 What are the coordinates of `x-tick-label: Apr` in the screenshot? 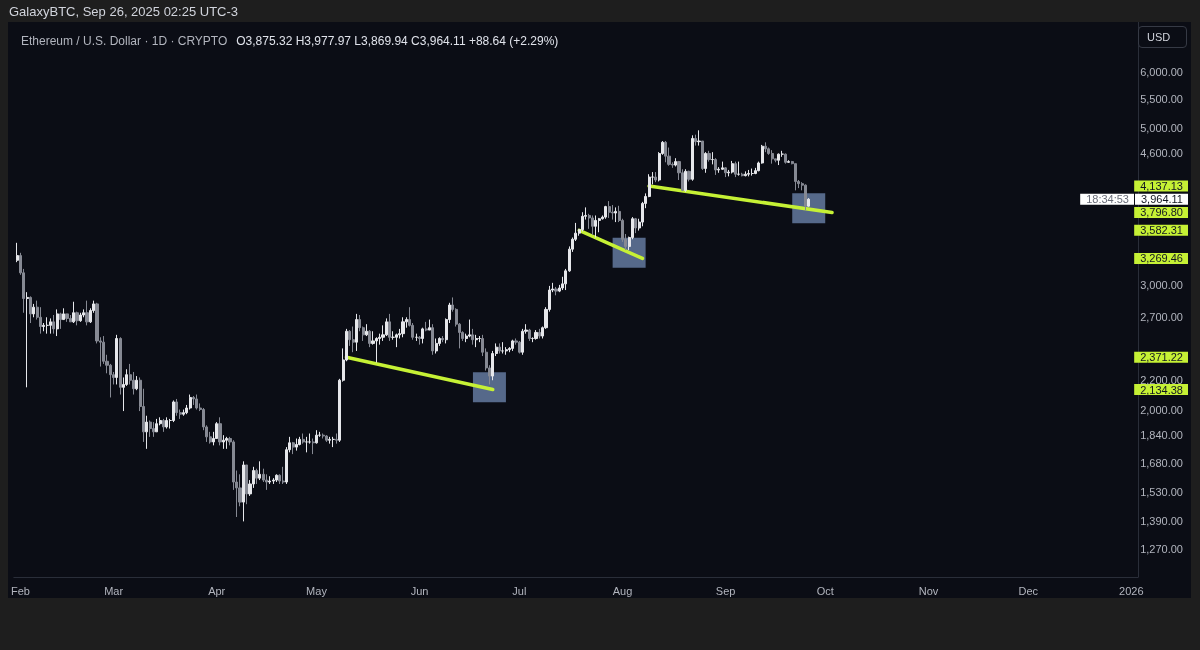 It's located at (217, 590).